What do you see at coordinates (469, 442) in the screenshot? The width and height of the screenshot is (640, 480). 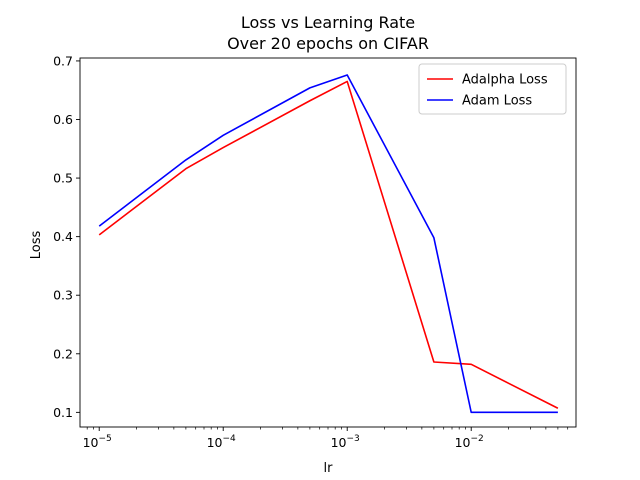 I see `x-tick-label: 10⁻²` at bounding box center [469, 442].